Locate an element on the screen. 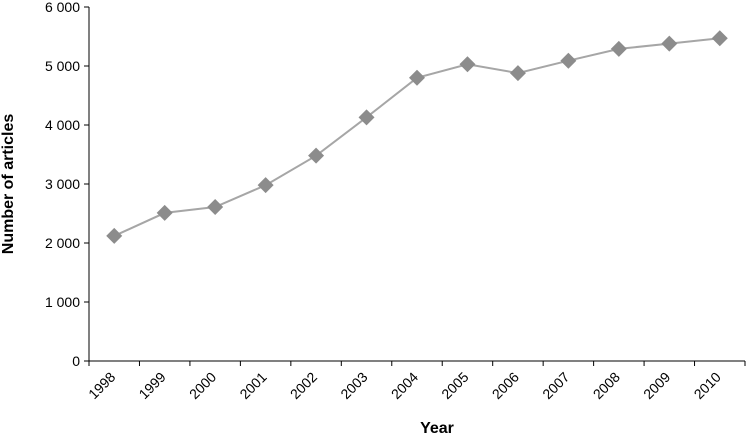 This screenshot has width=750, height=435. x-tick-label: 2006 is located at coordinates (505, 385).